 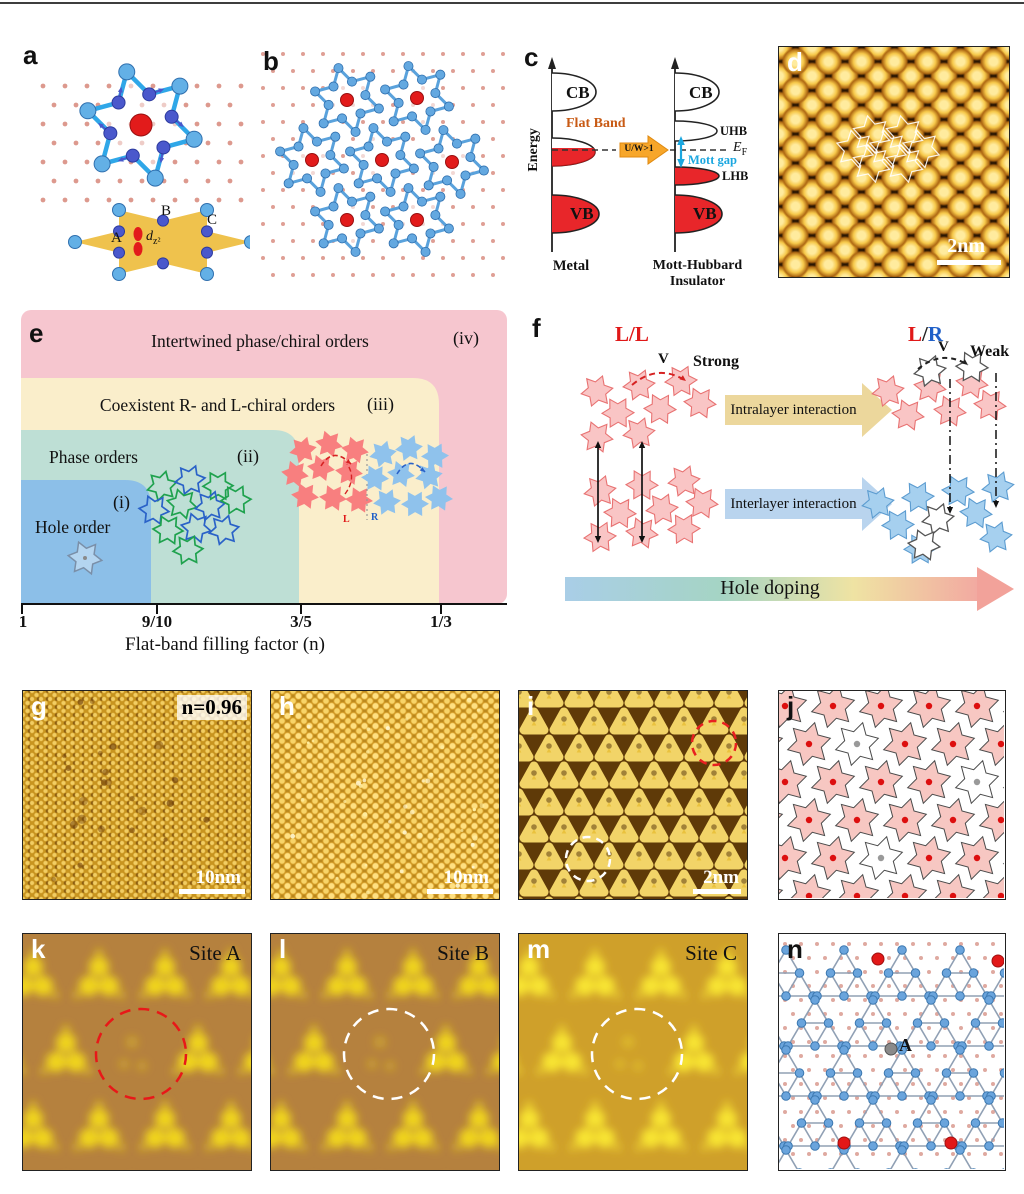 I want to click on panel-h-stm-image: h 10nm, so click(x=385, y=795).